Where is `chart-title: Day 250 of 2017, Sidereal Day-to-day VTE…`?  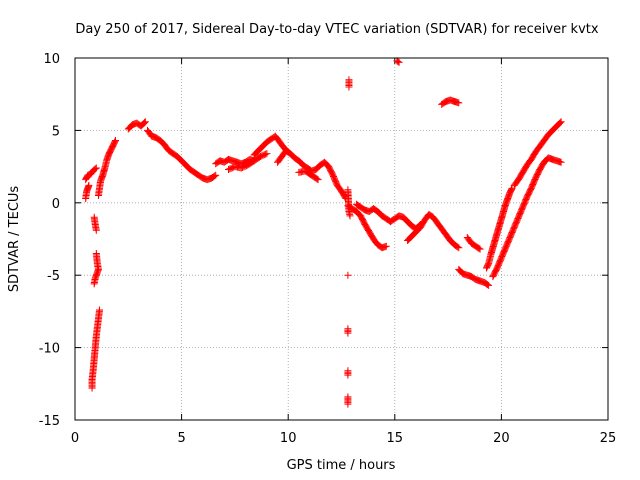
chart-title: Day 250 of 2017, Sidereal Day-to-day VTE… is located at coordinates (336, 29).